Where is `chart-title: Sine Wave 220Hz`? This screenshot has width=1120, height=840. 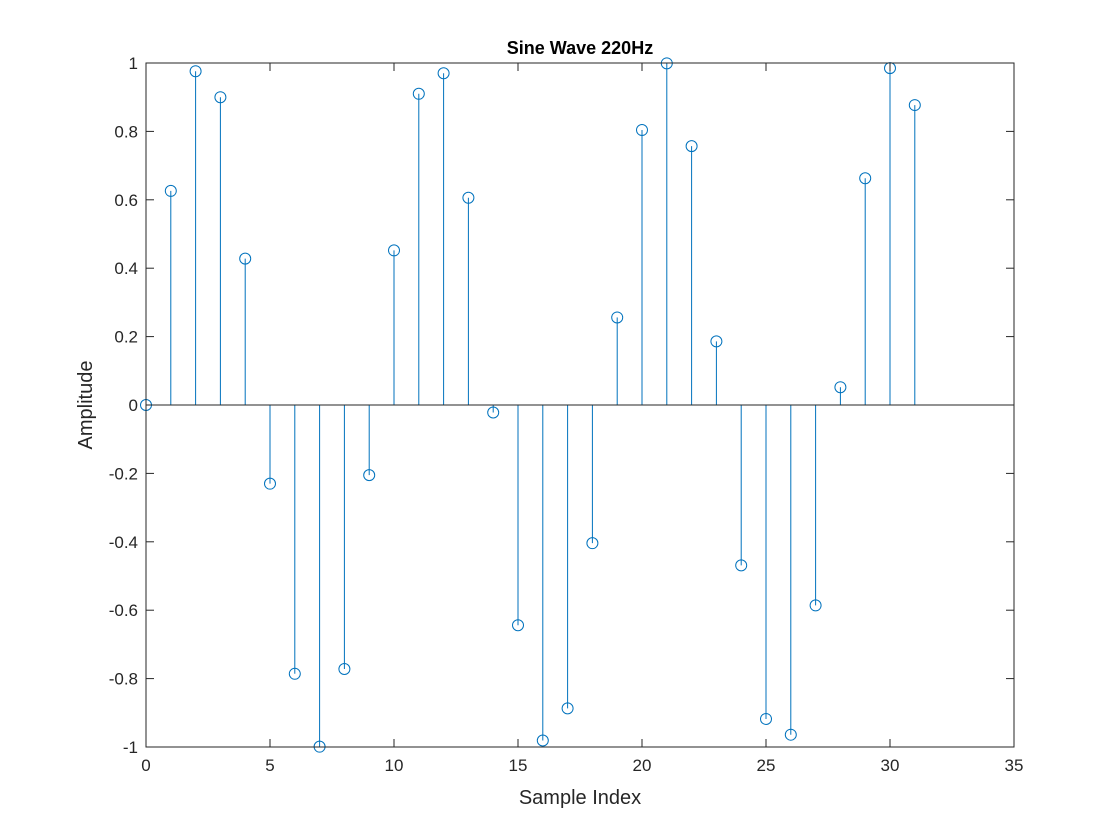 chart-title: Sine Wave 220Hz is located at coordinates (580, 48).